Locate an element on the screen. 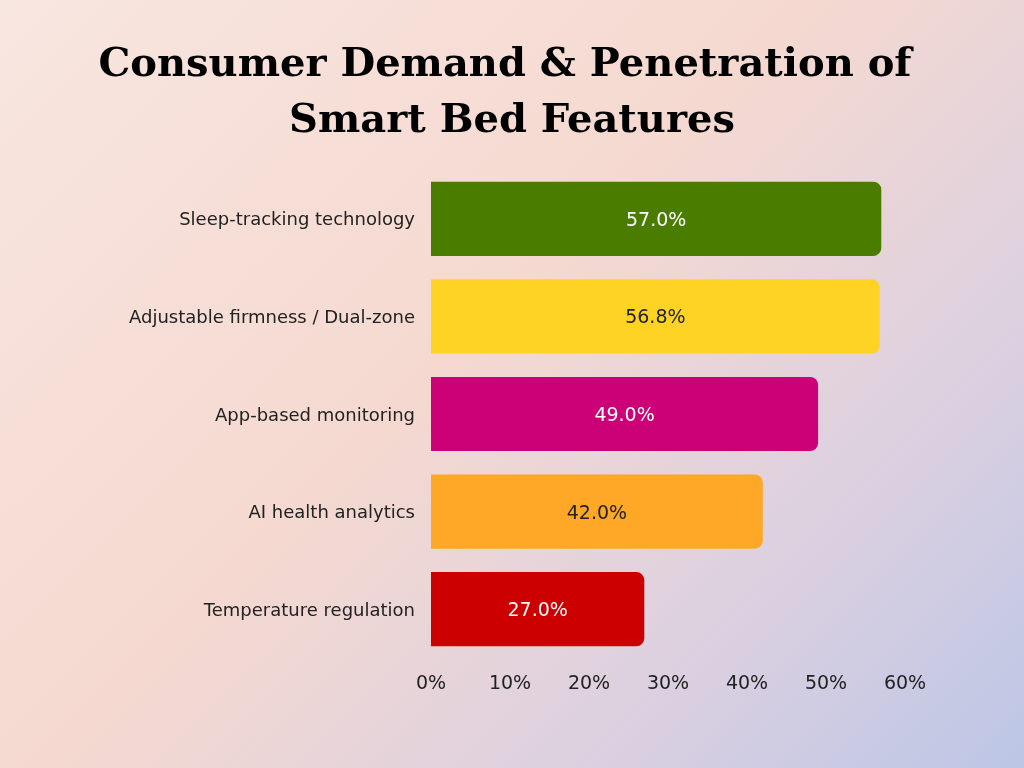 This screenshot has width=1024, height=768. x-tick-label: 0% is located at coordinates (431, 681).